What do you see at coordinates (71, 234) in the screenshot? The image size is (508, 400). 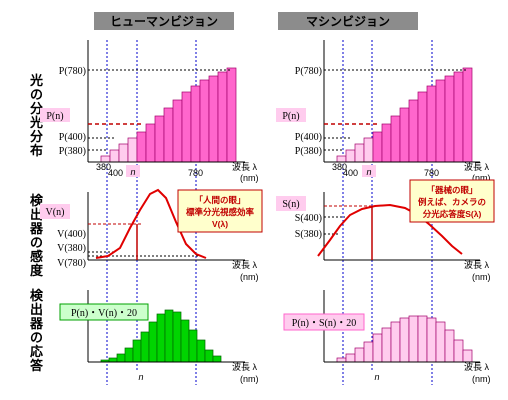 I see `label-v400: V(400)` at bounding box center [71, 234].